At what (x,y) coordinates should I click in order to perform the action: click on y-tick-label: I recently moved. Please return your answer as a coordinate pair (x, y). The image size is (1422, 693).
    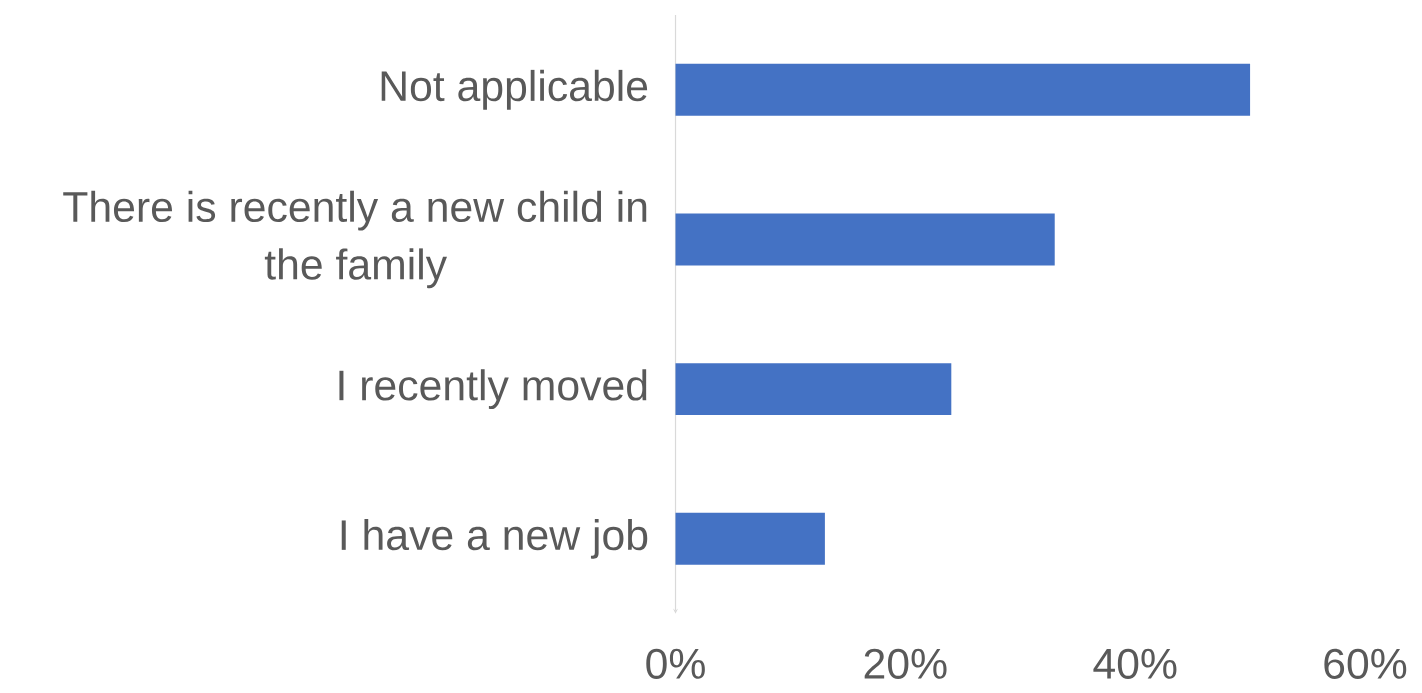
    Looking at the image, I should click on (493, 389).